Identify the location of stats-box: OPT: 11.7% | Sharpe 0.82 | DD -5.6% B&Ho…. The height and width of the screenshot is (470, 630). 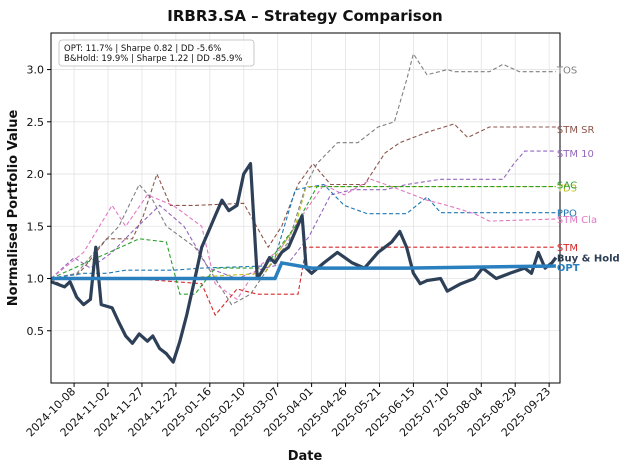
(156, 53).